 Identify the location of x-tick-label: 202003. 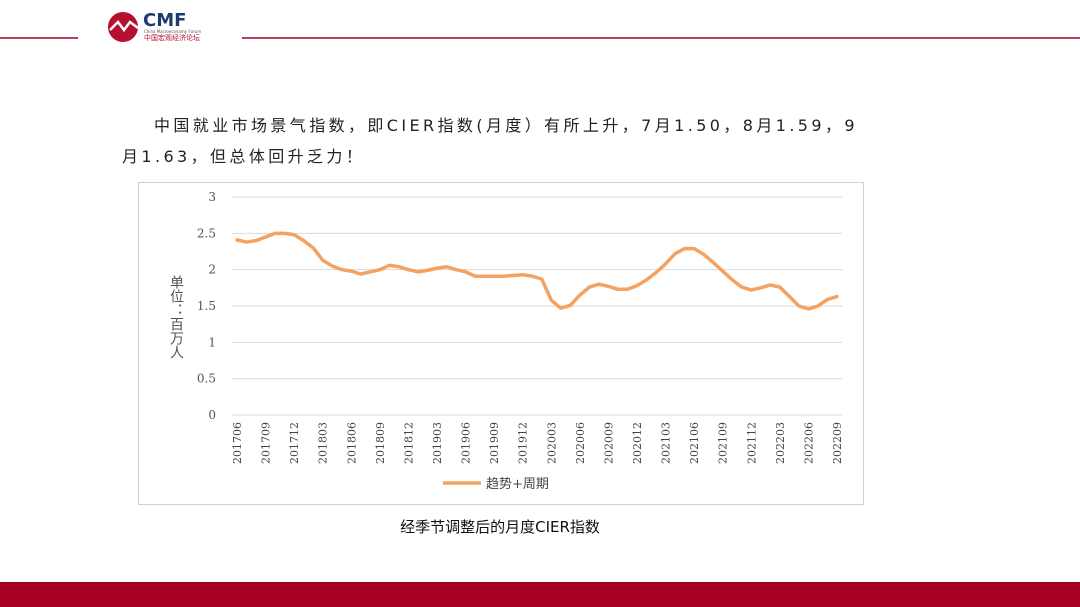
(551, 443).